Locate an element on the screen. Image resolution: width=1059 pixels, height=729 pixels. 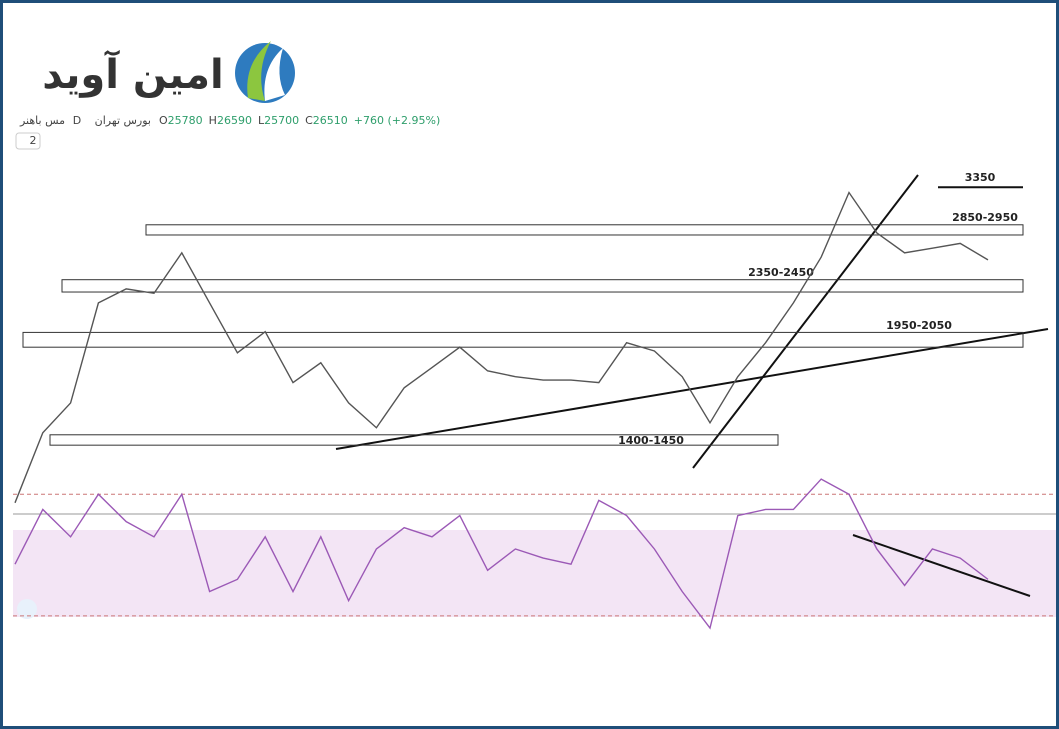
indicator-count: 2 is located at coordinates (33, 140).